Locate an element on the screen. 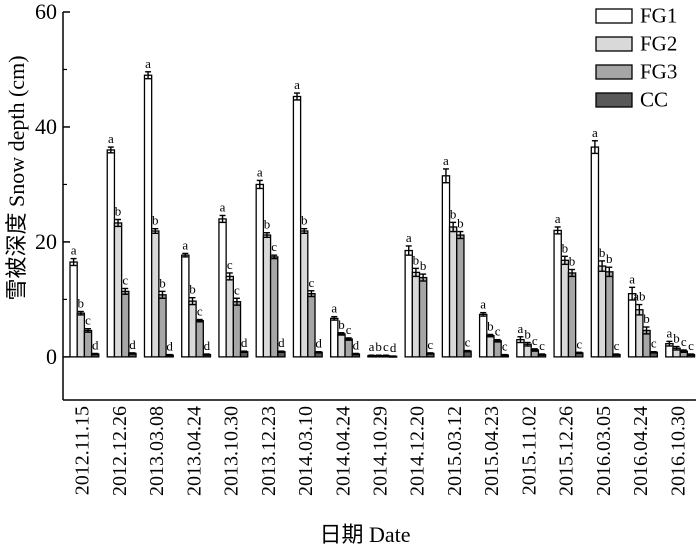 This screenshot has height=556, width=700. y-tick-label: 40 is located at coordinates (46, 126).